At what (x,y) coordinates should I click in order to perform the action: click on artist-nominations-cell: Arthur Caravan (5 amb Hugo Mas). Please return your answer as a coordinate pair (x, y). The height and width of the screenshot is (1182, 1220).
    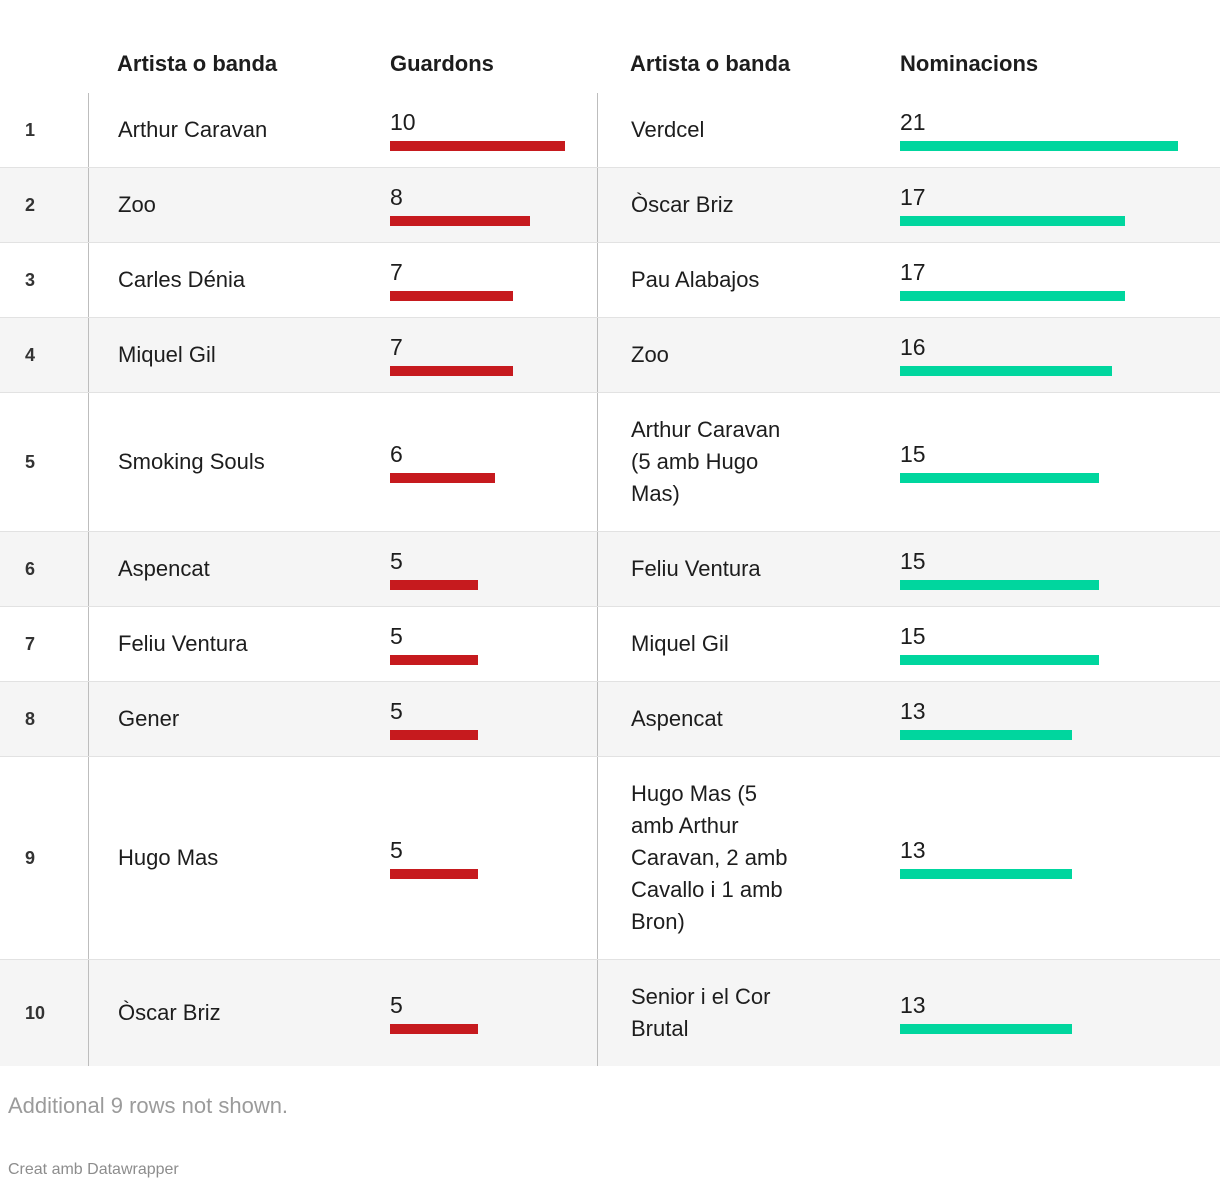
    Looking at the image, I should click on (743, 462).